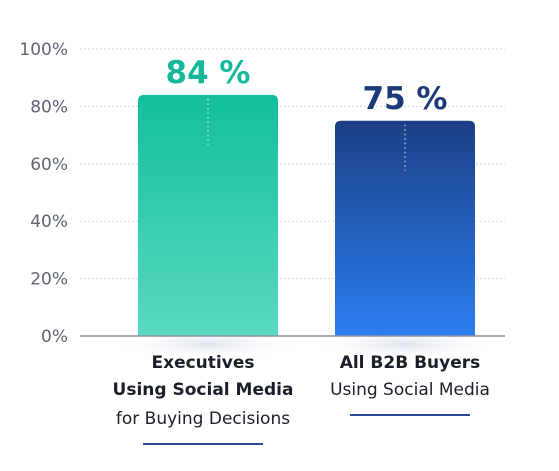 The height and width of the screenshot is (471, 559). I want to click on y-tick-label: 20%, so click(49, 280).